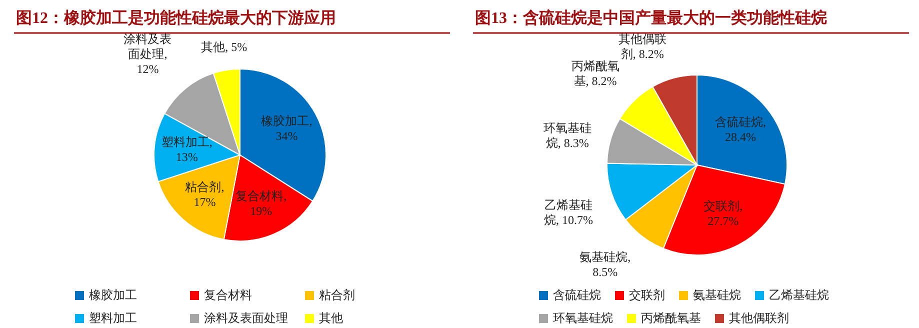 The image size is (919, 328). I want to click on data-label: 其他偶联剂, 8.2%, so click(642, 47).